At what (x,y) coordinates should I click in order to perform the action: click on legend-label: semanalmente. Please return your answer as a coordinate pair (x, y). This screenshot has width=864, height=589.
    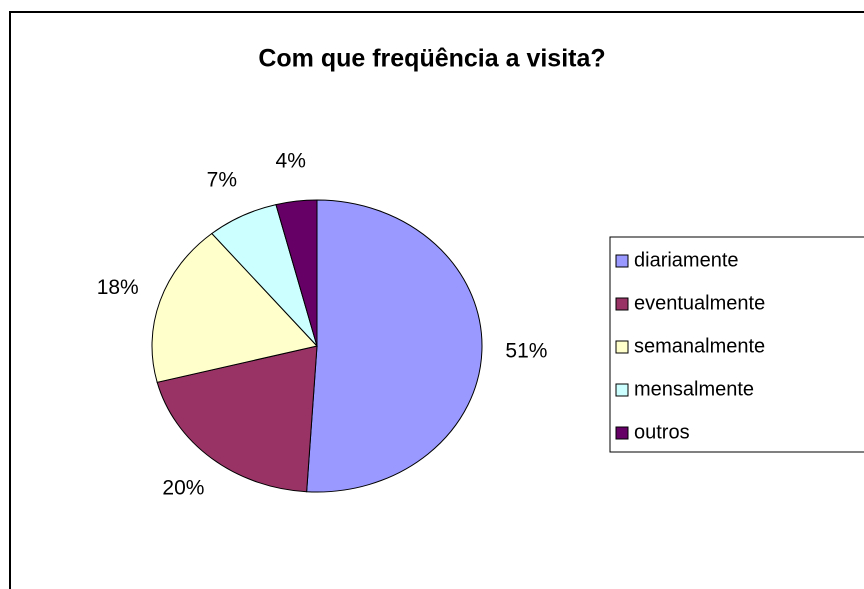
    Looking at the image, I should click on (699, 346).